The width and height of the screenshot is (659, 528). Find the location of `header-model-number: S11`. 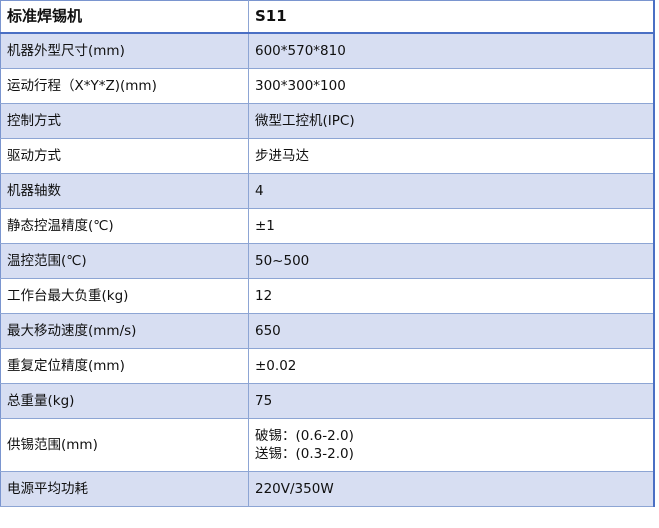

header-model-number: S11 is located at coordinates (451, 17).